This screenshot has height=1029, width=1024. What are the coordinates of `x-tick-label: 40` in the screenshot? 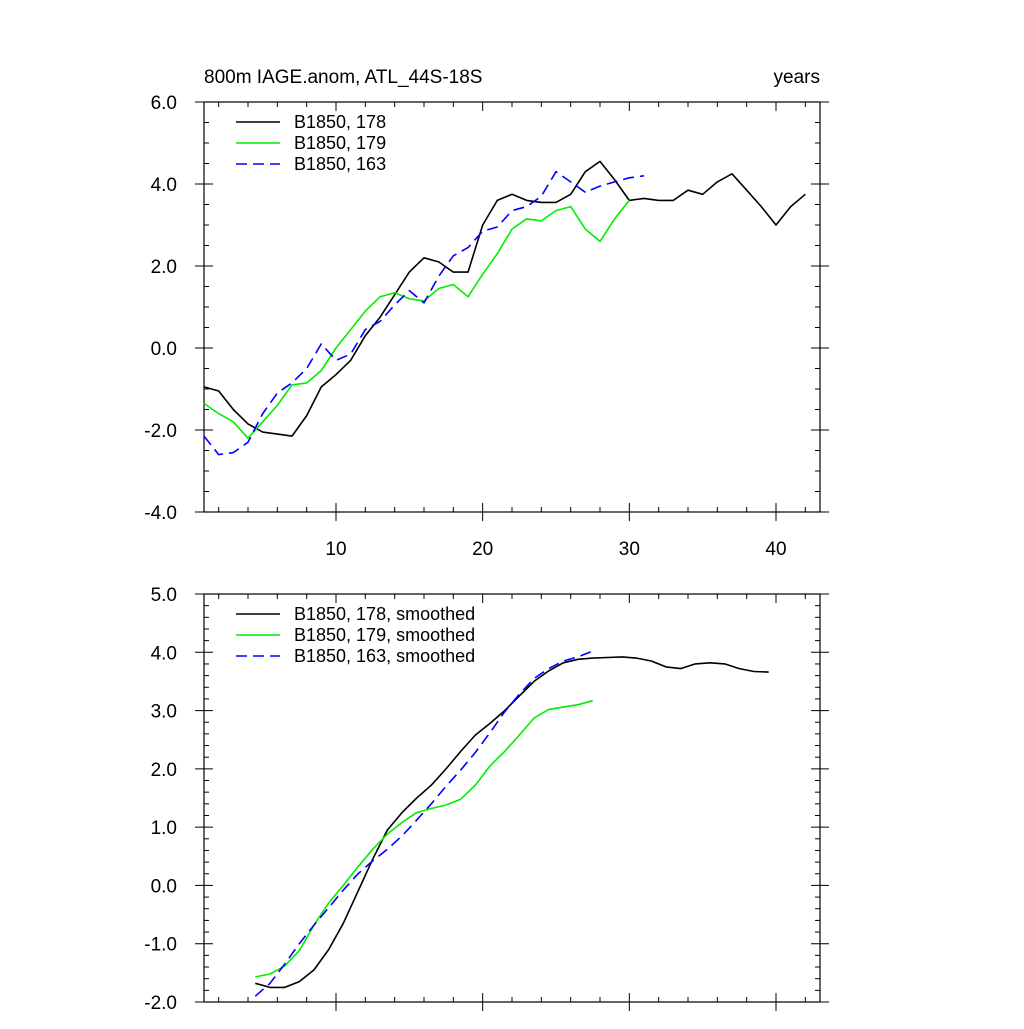 It's located at (775, 549).